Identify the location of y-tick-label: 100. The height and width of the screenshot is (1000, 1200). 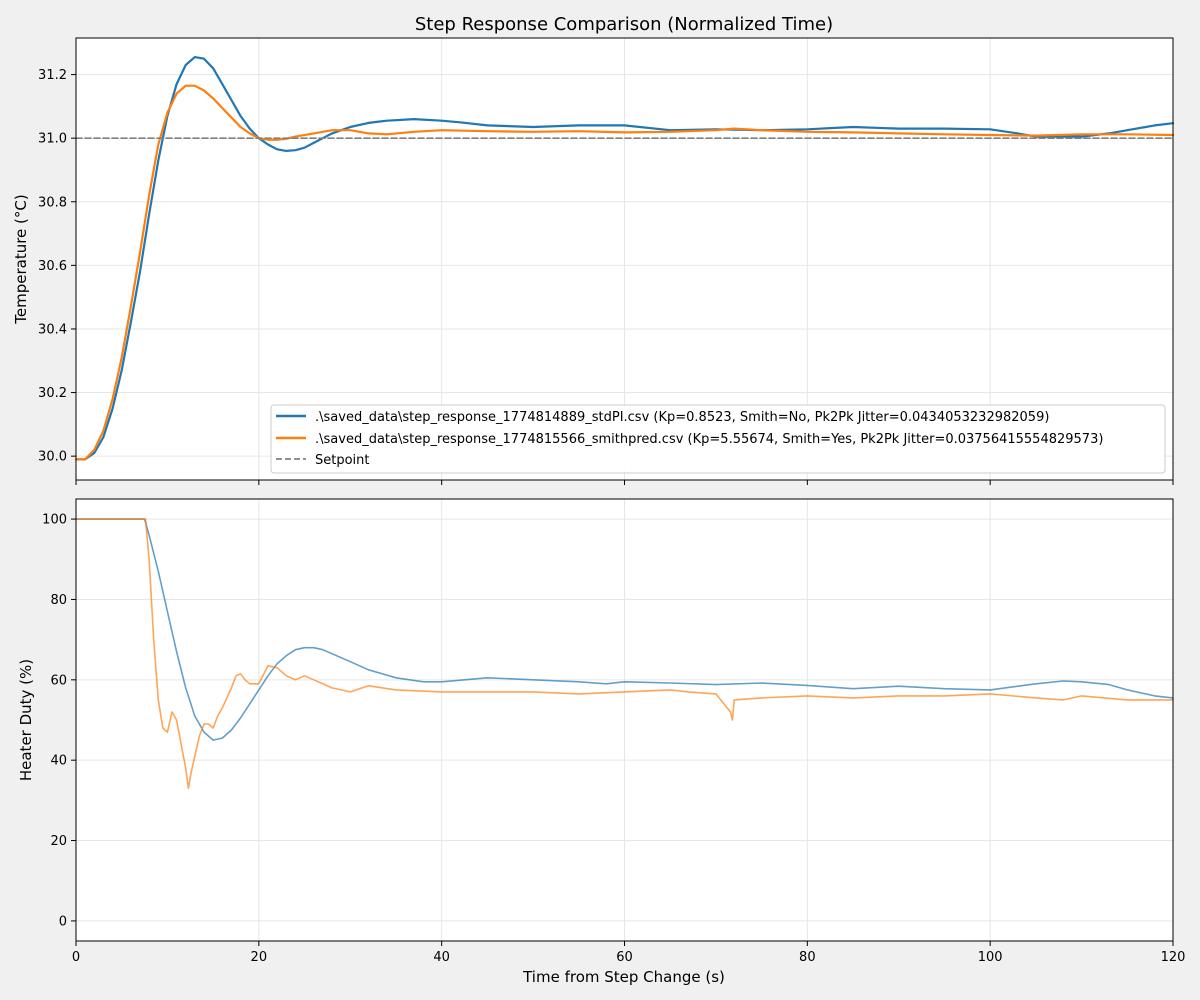
(54, 520).